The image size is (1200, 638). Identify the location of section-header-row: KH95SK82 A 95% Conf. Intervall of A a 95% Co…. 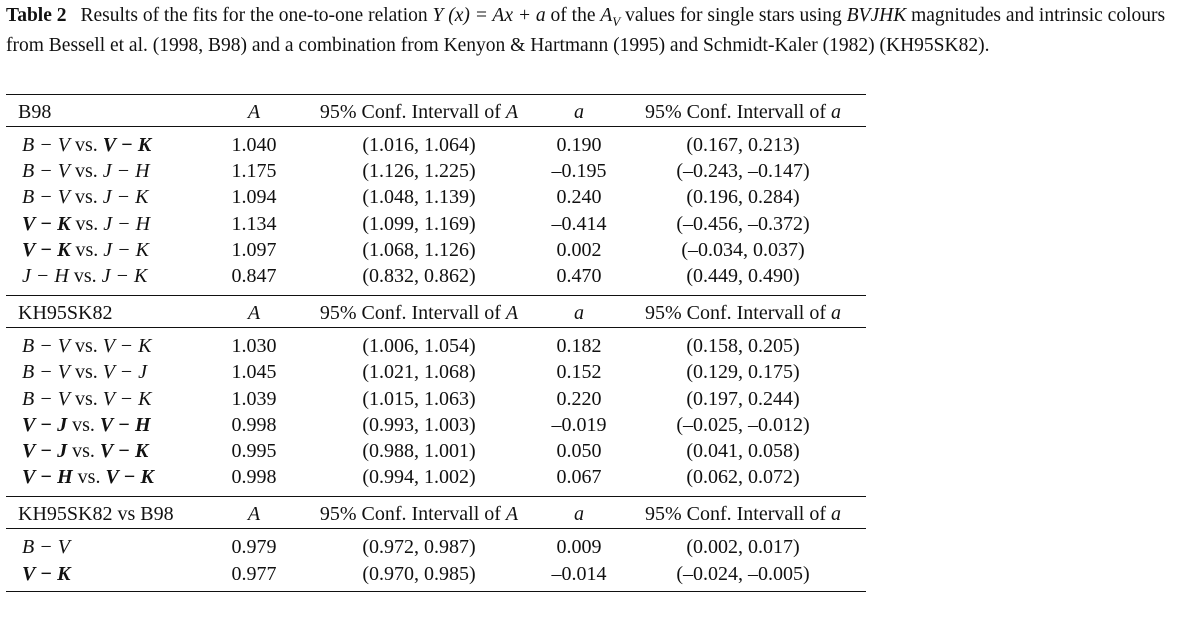
(450, 313).